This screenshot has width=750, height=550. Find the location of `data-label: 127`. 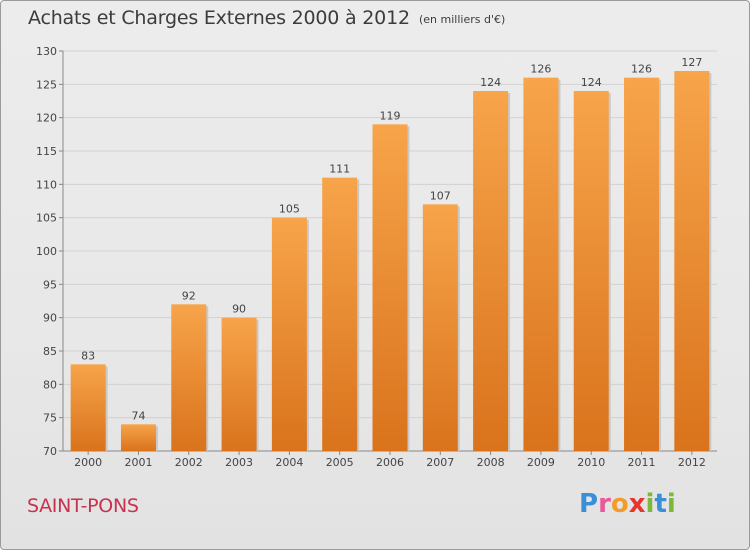

data-label: 127 is located at coordinates (691, 62).